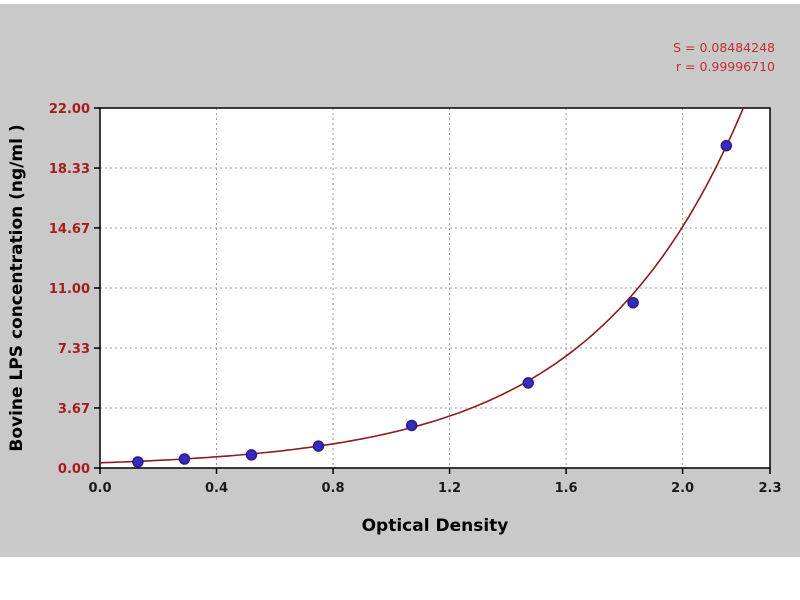 This screenshot has width=800, height=600. I want to click on x-tick-label: 1.6, so click(566, 488).